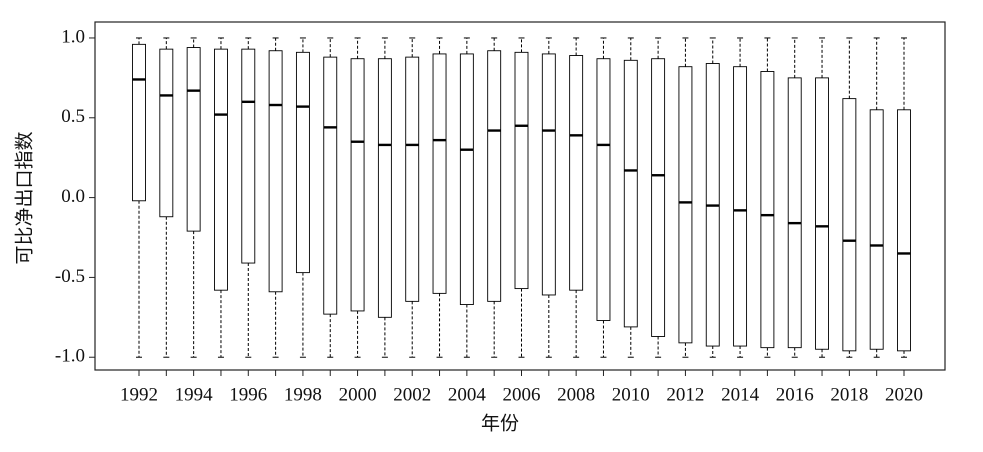 The height and width of the screenshot is (452, 983). I want to click on x-tick-label: 2008, so click(576, 394).